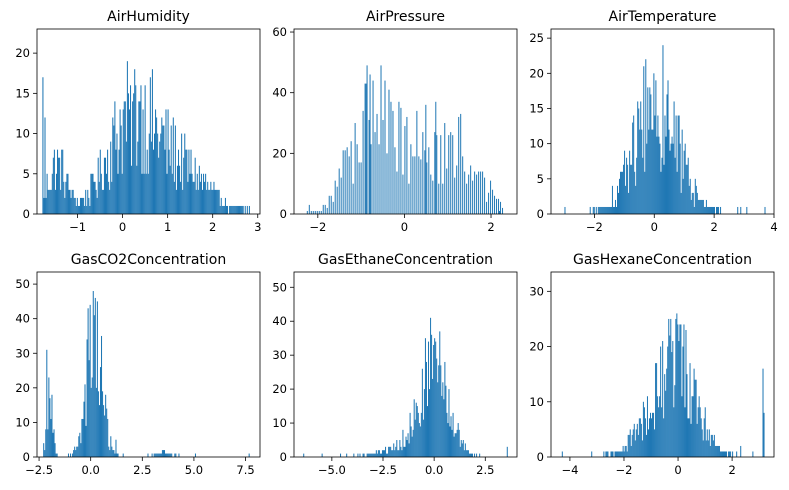  What do you see at coordinates (257, 227) in the screenshot?
I see `x-tick-label: 3` at bounding box center [257, 227].